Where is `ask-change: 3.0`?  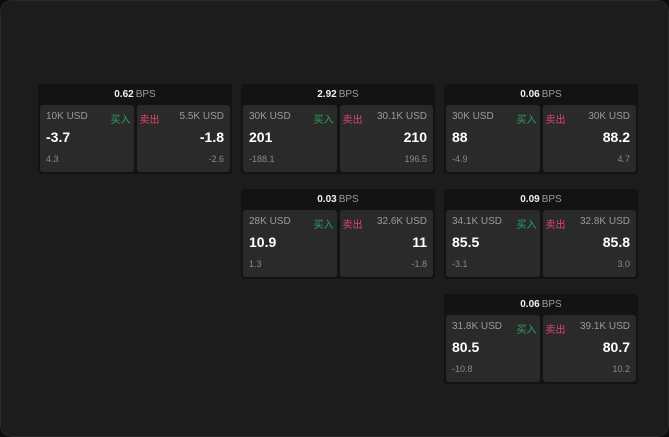
ask-change: 3.0 is located at coordinates (623, 264).